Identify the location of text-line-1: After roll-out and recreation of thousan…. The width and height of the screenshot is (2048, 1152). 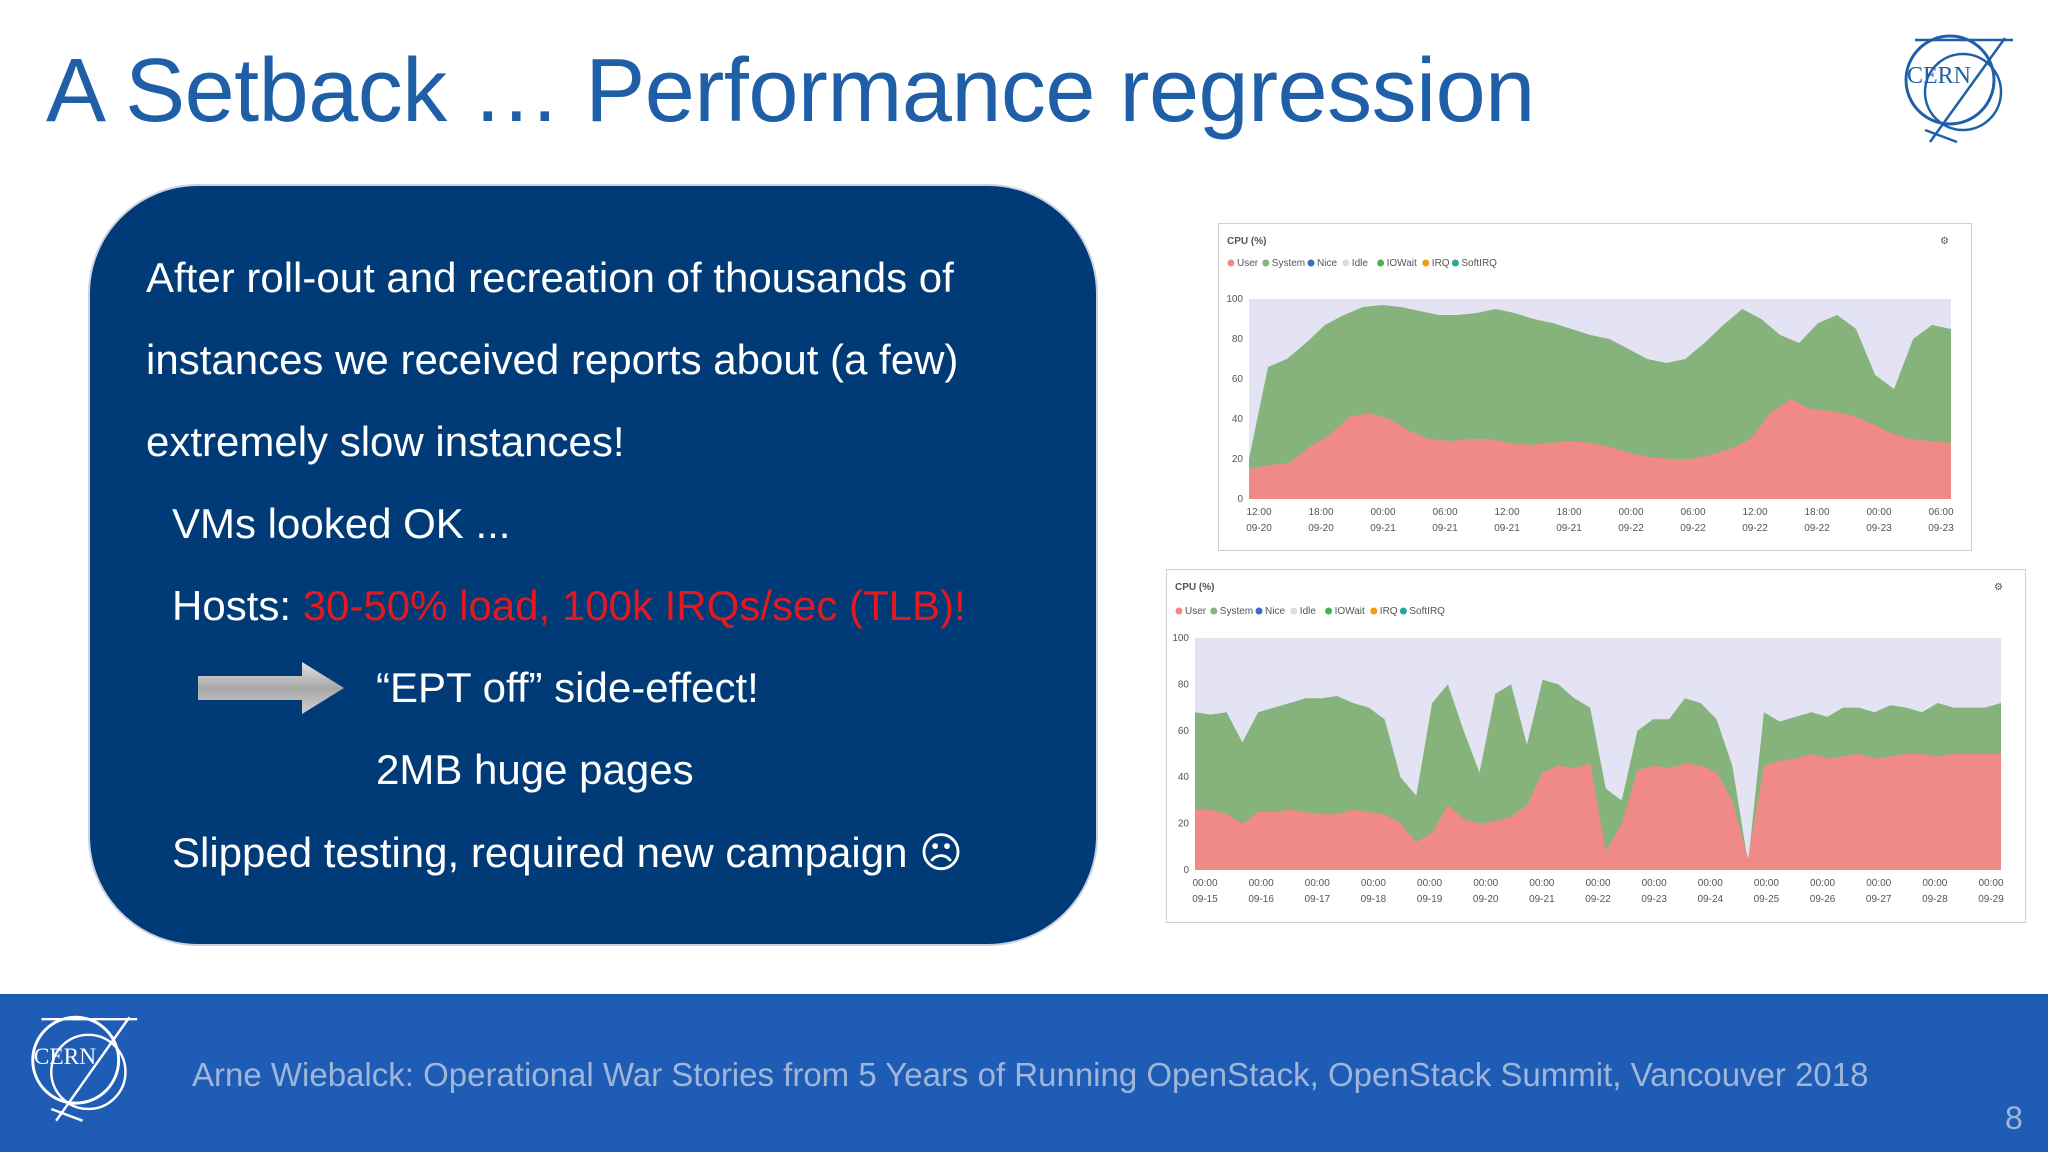
(550, 277).